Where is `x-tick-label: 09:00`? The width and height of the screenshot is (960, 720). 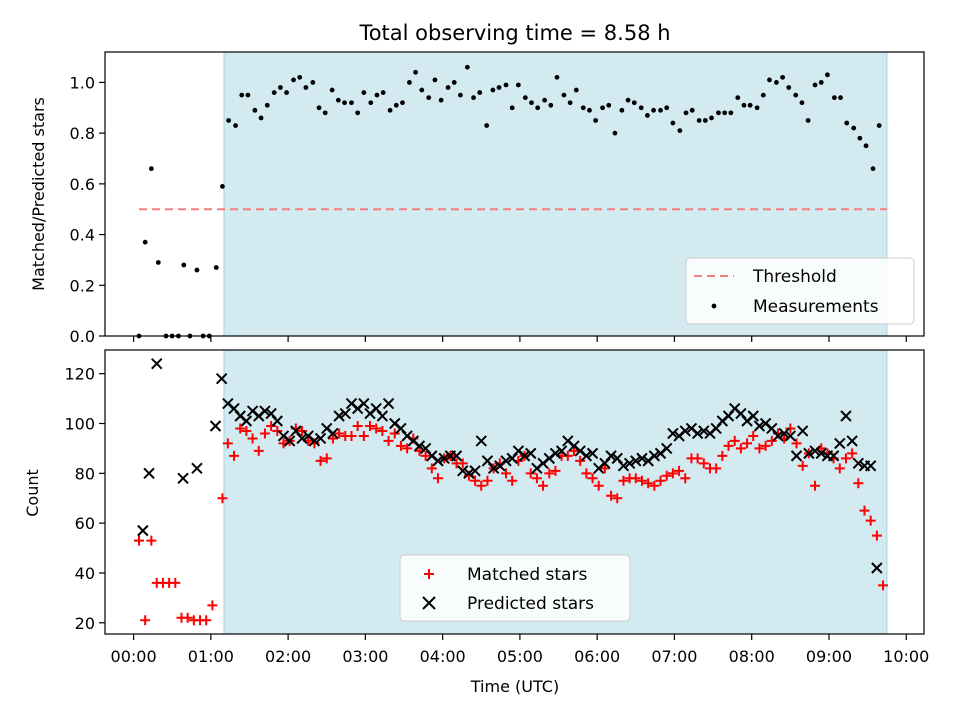 x-tick-label: 09:00 is located at coordinates (829, 656).